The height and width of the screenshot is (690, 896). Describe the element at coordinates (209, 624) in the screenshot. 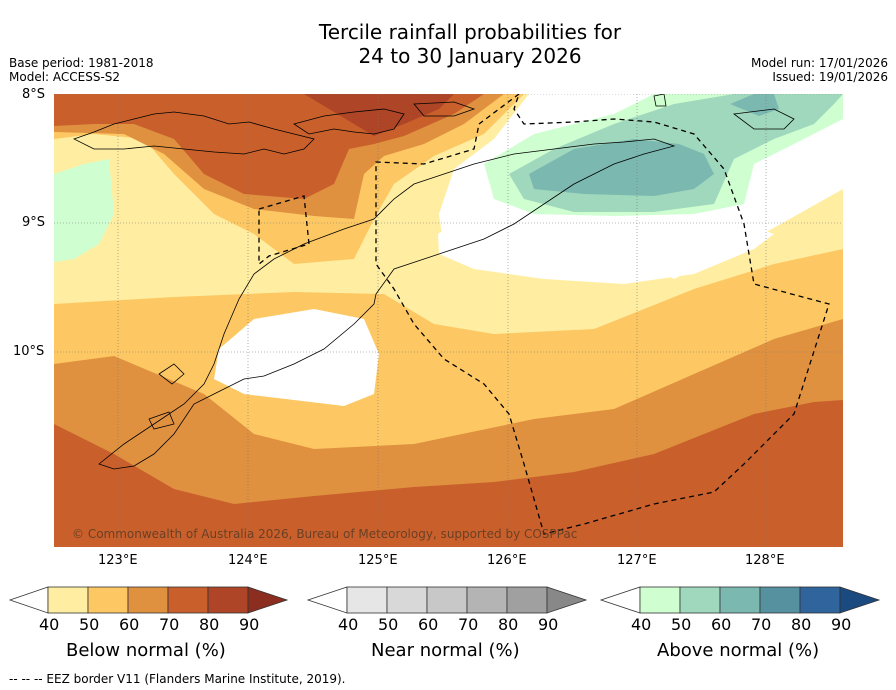

I see `below-tick-80: 80` at that location.